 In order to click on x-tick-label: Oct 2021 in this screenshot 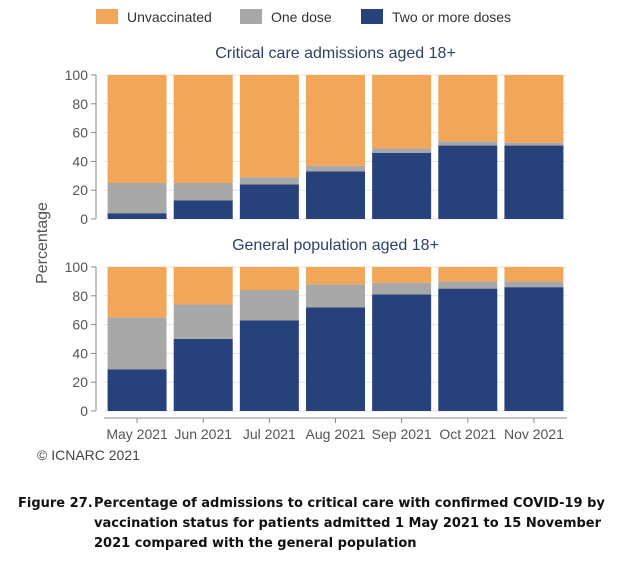, I will do `click(467, 434)`.